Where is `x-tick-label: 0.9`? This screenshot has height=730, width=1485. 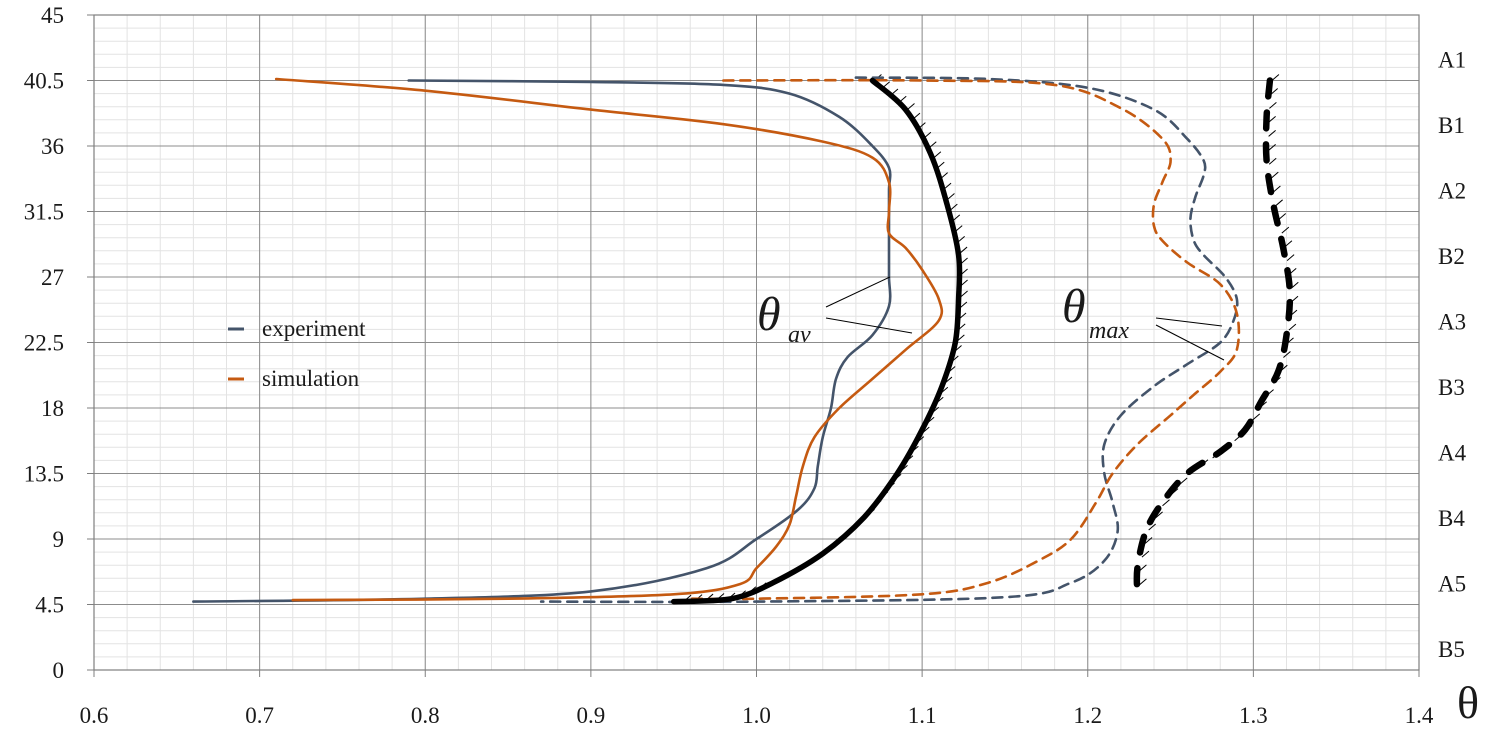 x-tick-label: 0.9 is located at coordinates (591, 715).